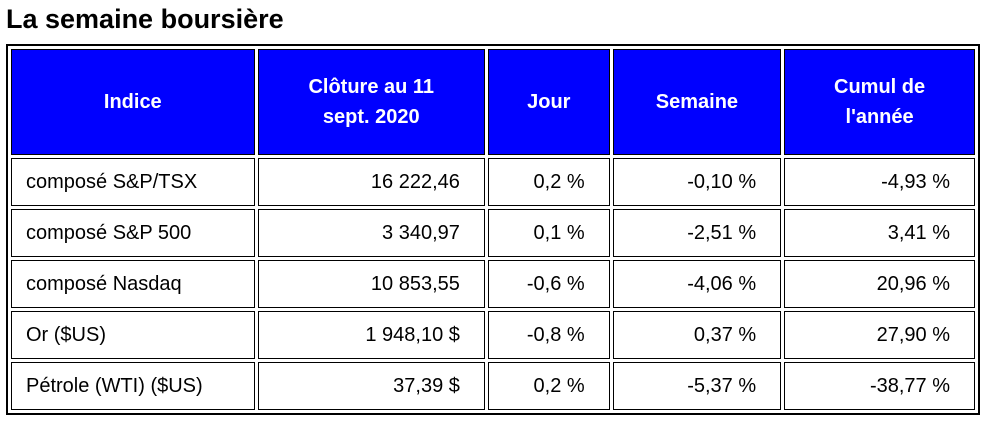  I want to click on column-header: Cumul de l'année, so click(879, 102).